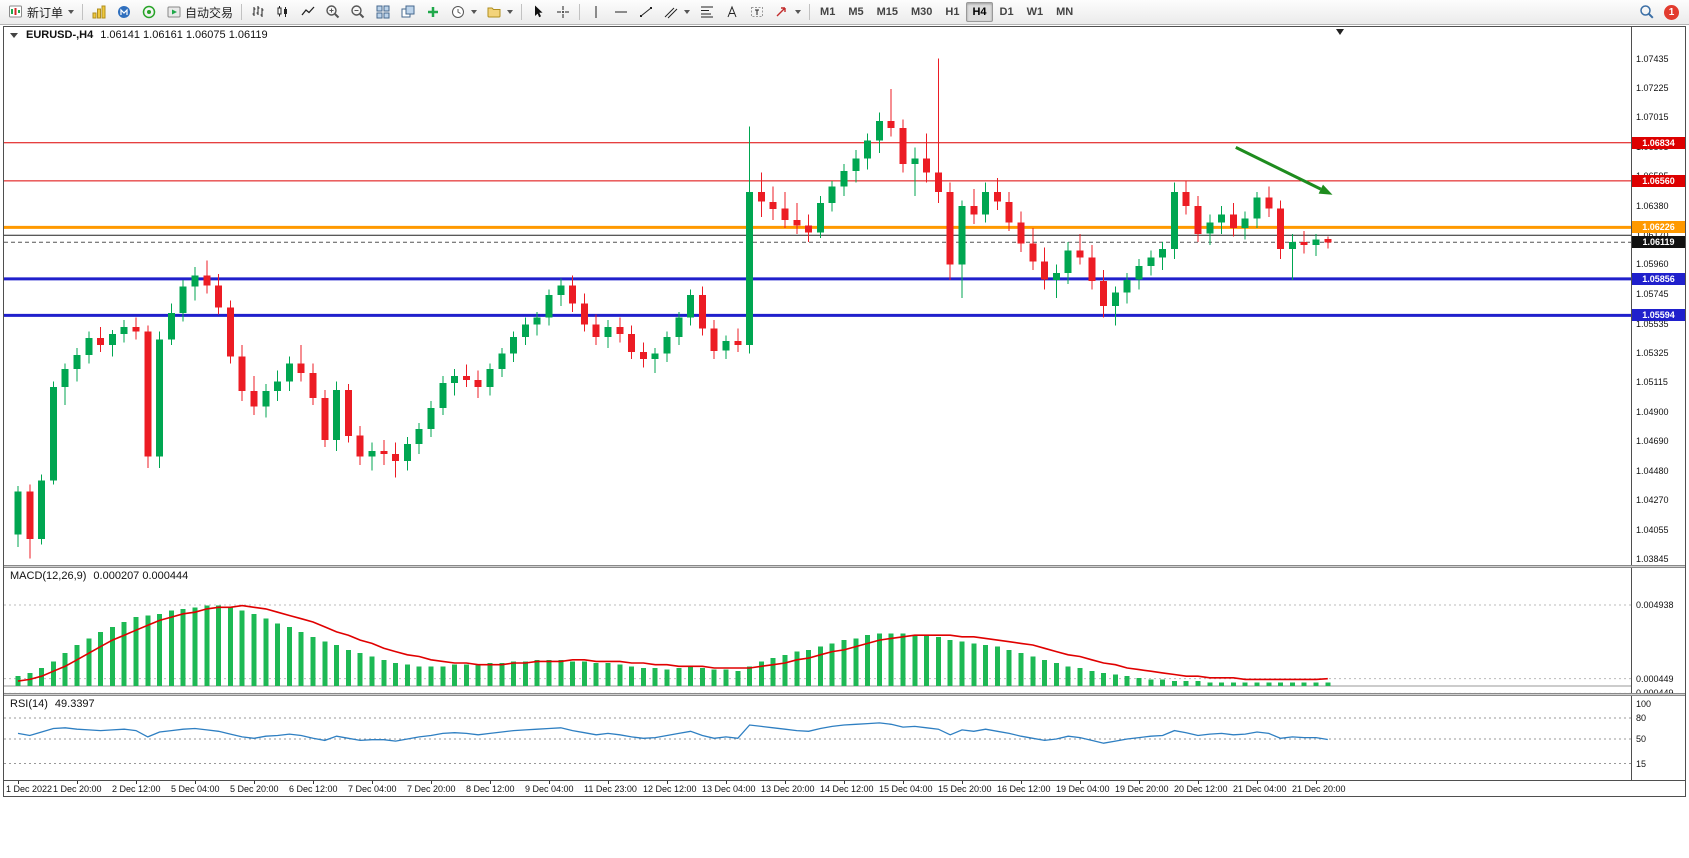 The width and height of the screenshot is (1689, 858). What do you see at coordinates (45, 12) in the screenshot?
I see `new-order-label: 新订单` at bounding box center [45, 12].